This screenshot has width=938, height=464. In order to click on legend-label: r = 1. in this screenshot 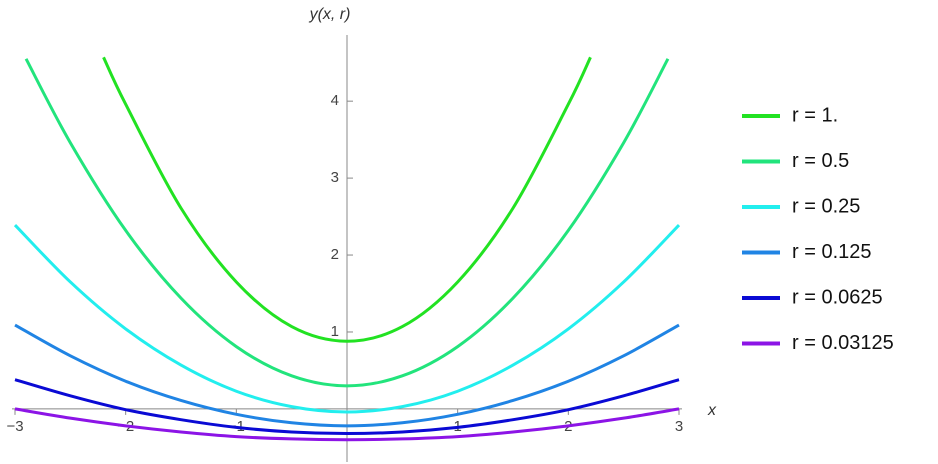, I will do `click(815, 115)`.